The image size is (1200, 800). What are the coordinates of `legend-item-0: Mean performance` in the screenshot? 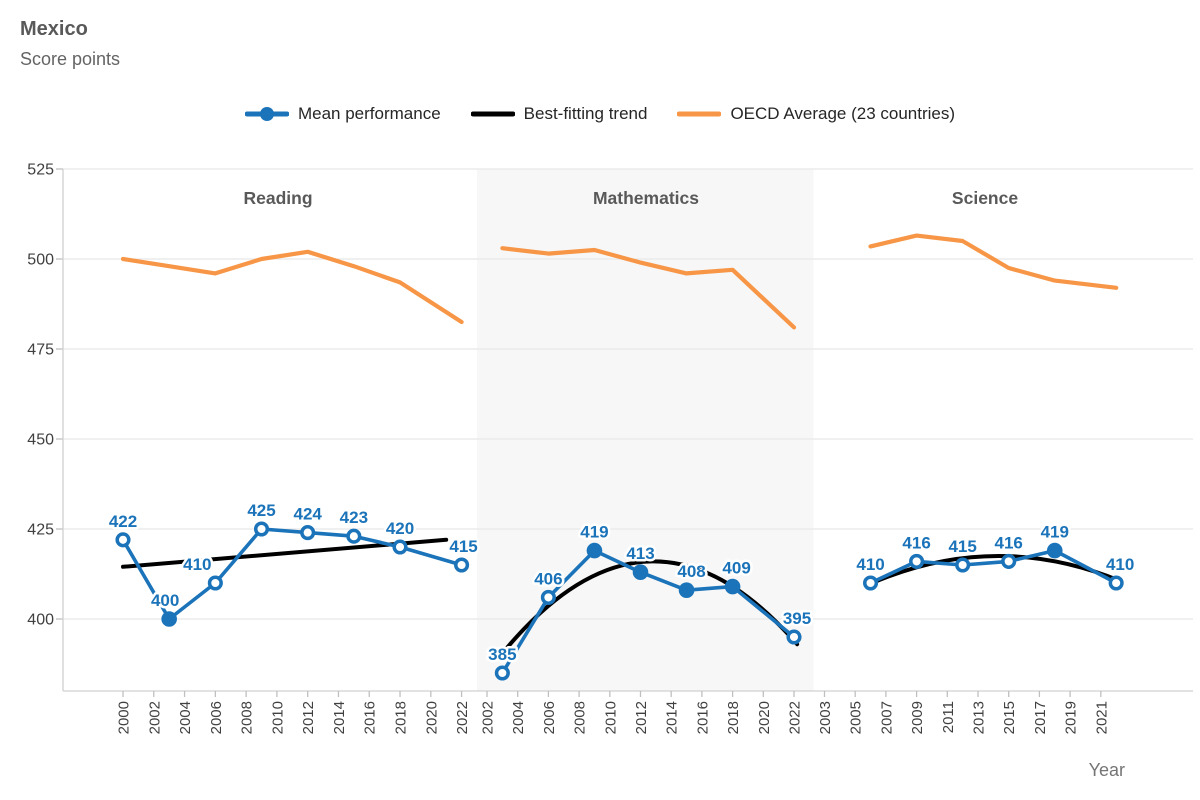 It's located at (342, 114).